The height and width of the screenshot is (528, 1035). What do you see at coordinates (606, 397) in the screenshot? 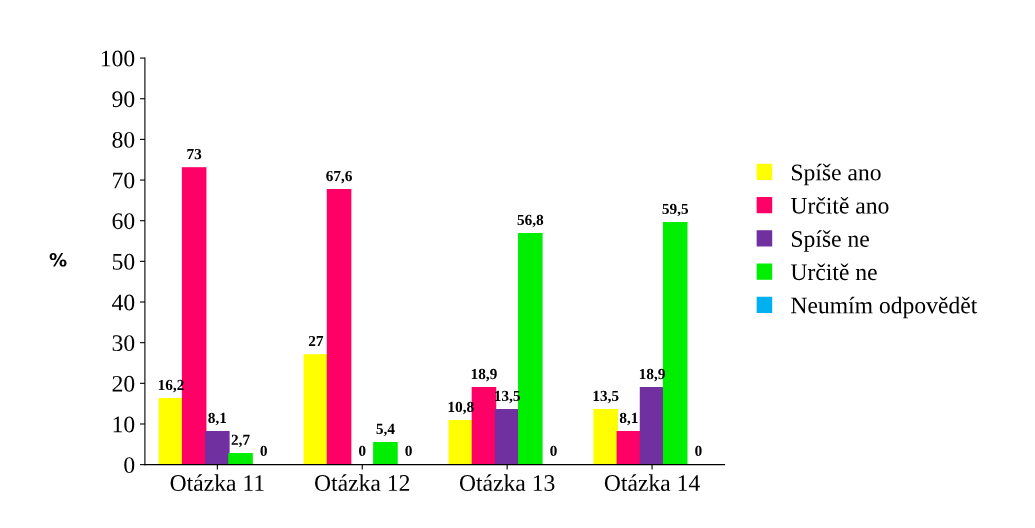
I see `data-label: 13,5` at bounding box center [606, 397].